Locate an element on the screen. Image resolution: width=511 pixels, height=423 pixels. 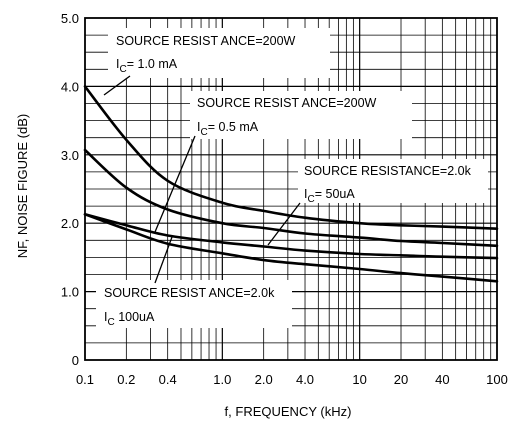
annotation-value: IC= 0.5 mA is located at coordinates (228, 129).